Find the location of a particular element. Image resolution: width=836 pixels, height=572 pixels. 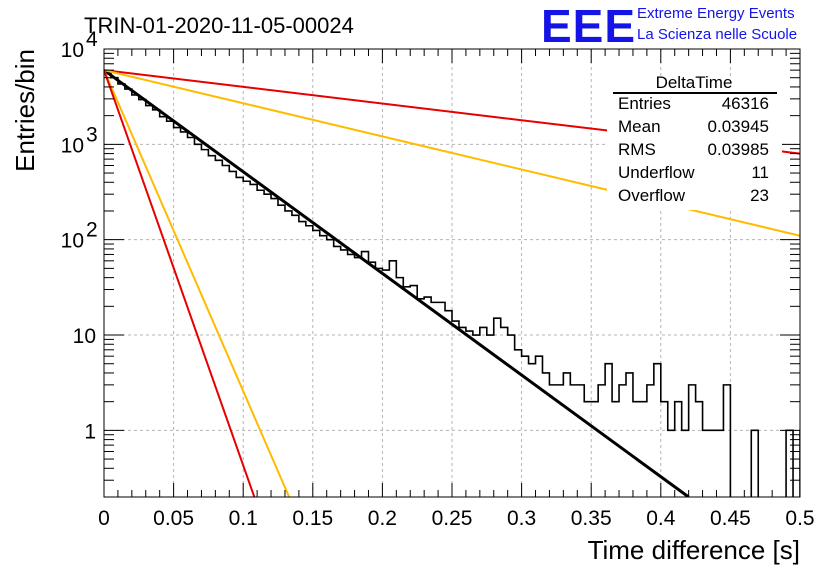

x-tick-label: 0.45 is located at coordinates (730, 518).